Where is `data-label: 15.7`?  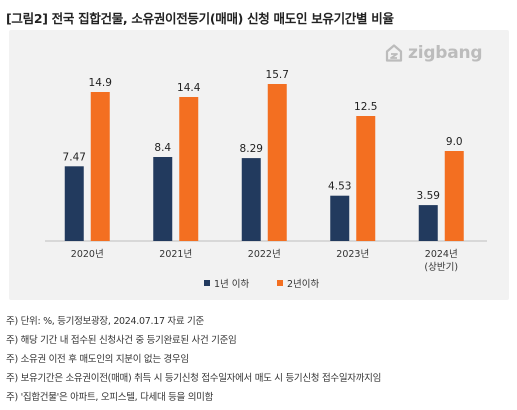
data-label: 15.7 is located at coordinates (277, 75).